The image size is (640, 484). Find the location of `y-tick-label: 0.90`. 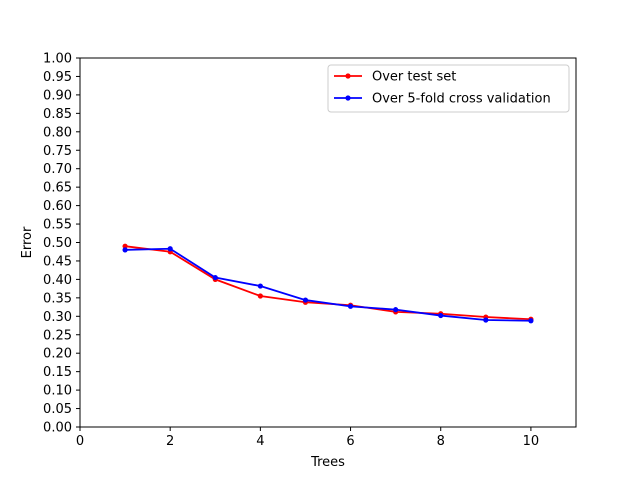

y-tick-label: 0.90 is located at coordinates (57, 95).